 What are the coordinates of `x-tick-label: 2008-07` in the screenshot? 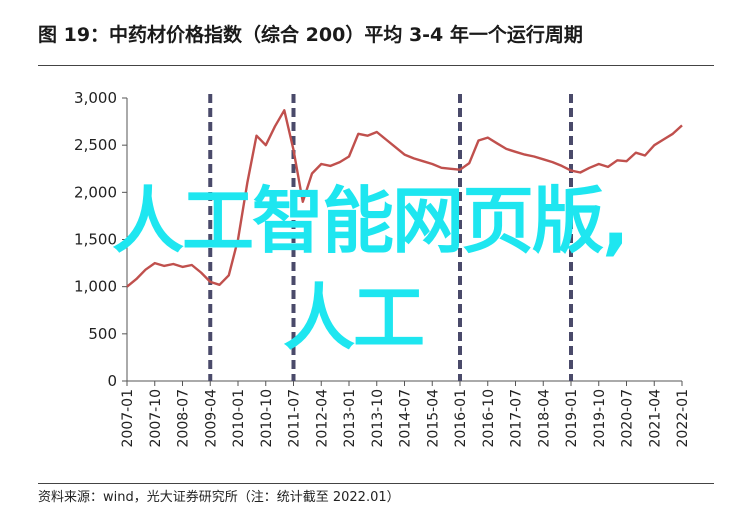 It's located at (184, 418).